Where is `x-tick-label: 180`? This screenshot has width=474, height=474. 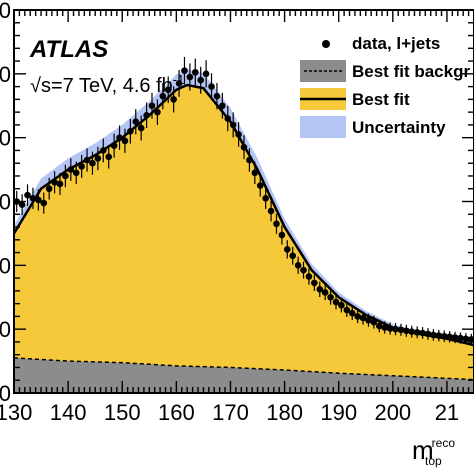
x-tick-label: 180 is located at coordinates (284, 412).